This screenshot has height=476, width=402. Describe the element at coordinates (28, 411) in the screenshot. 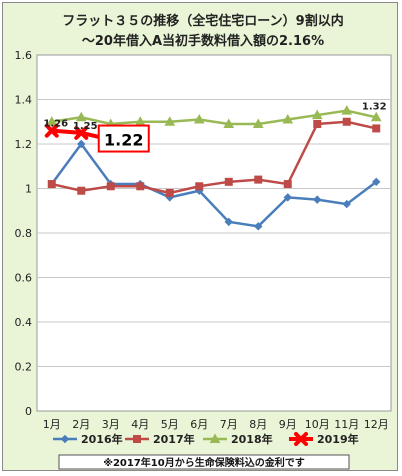

I see `y-tick-label: 0` at that location.